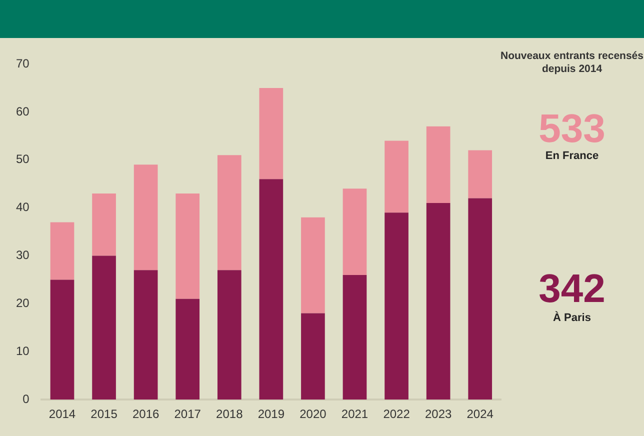 The image size is (644, 436). What do you see at coordinates (104, 414) in the screenshot?
I see `x-tick-label: 2015` at bounding box center [104, 414].